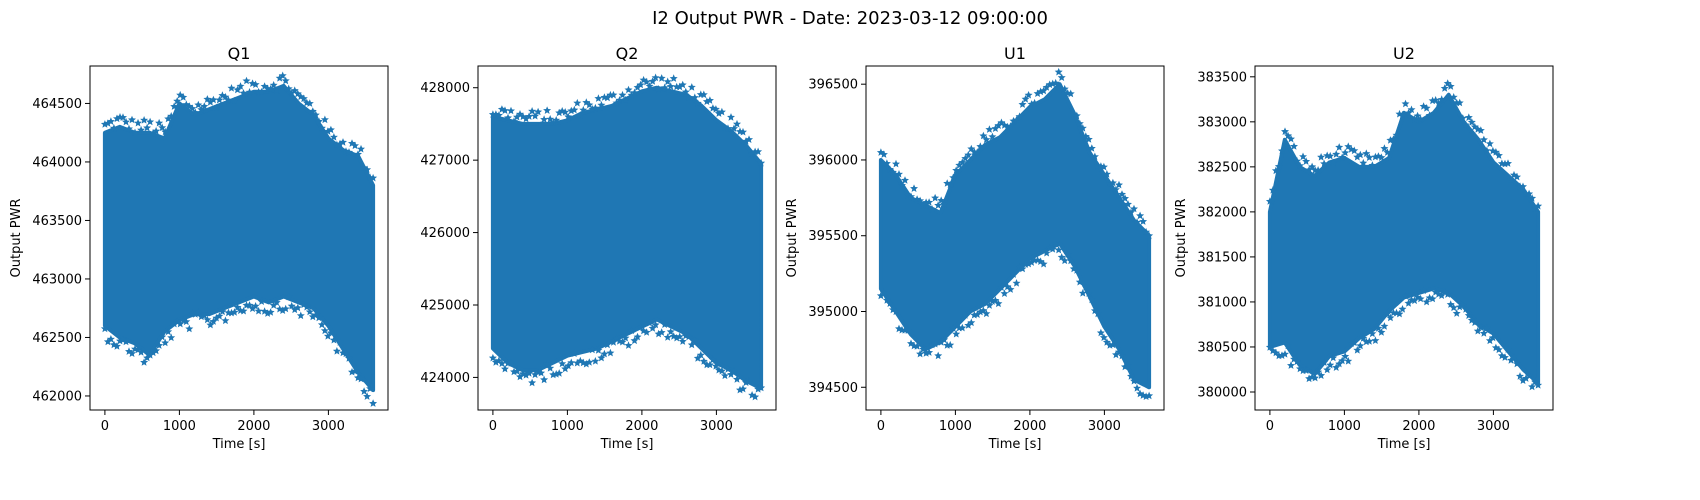 This screenshot has width=1700, height=500. What do you see at coordinates (1404, 238) in the screenshot?
I see `point-cloud` at bounding box center [1404, 238].